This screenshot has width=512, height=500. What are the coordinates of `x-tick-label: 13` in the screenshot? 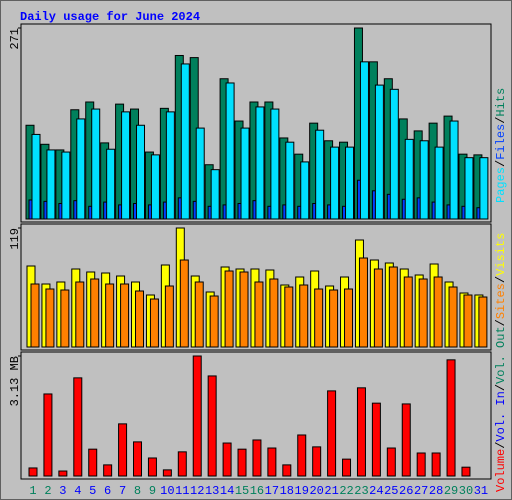 It's located at (212, 491).